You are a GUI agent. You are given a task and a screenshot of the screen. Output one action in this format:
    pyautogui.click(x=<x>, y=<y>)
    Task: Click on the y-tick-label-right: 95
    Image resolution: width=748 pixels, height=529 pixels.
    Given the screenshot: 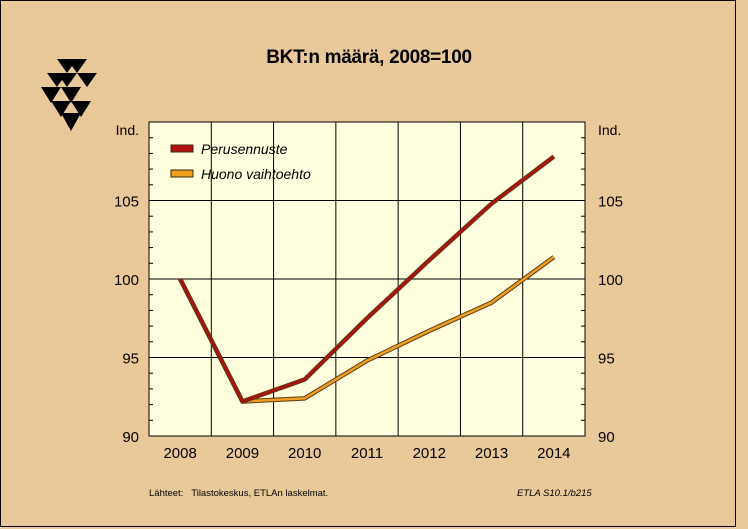 What is the action you would take?
    pyautogui.click(x=606, y=359)
    